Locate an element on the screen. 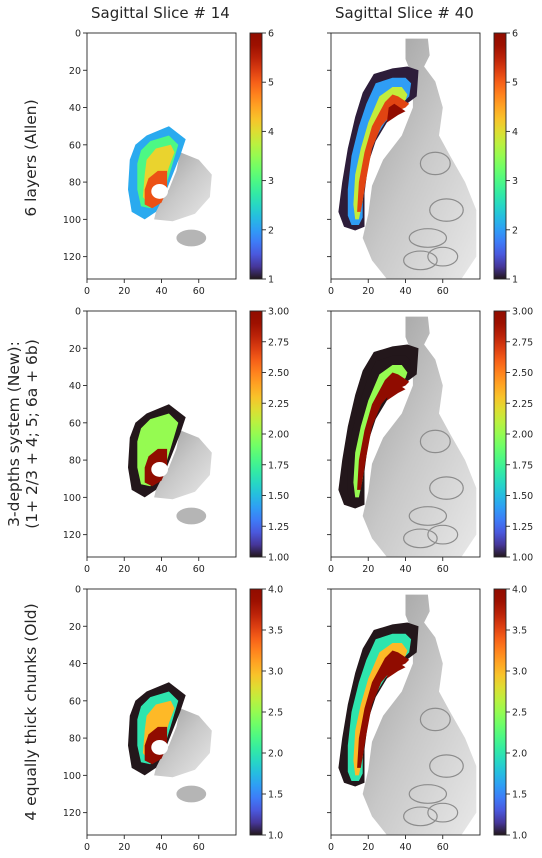 Image resolution: width=542 pixels, height=858 pixels. panel-1: 0 20 40 60 1 2 3 4 5 6 is located at coordinates (422, 163).